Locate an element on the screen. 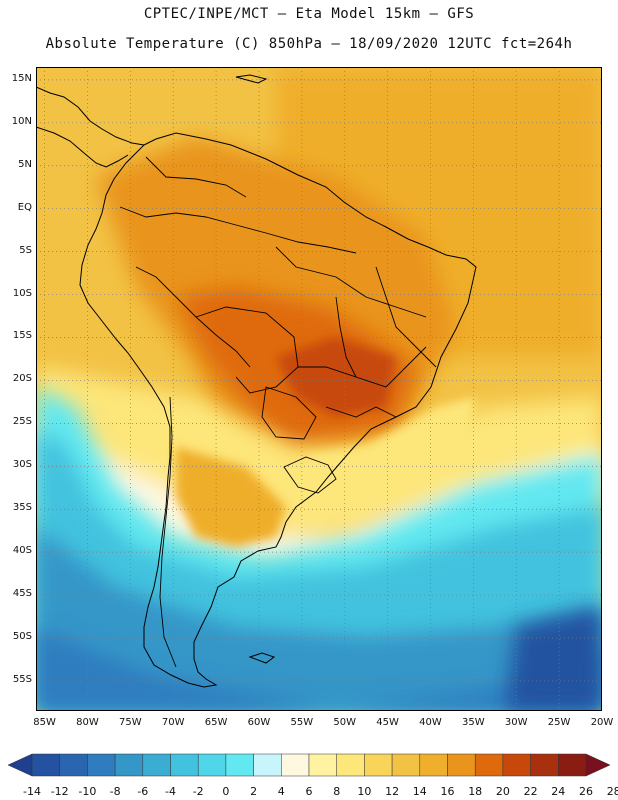 The width and height of the screenshot is (618, 800). colorbar-label: -10 is located at coordinates (87, 791).